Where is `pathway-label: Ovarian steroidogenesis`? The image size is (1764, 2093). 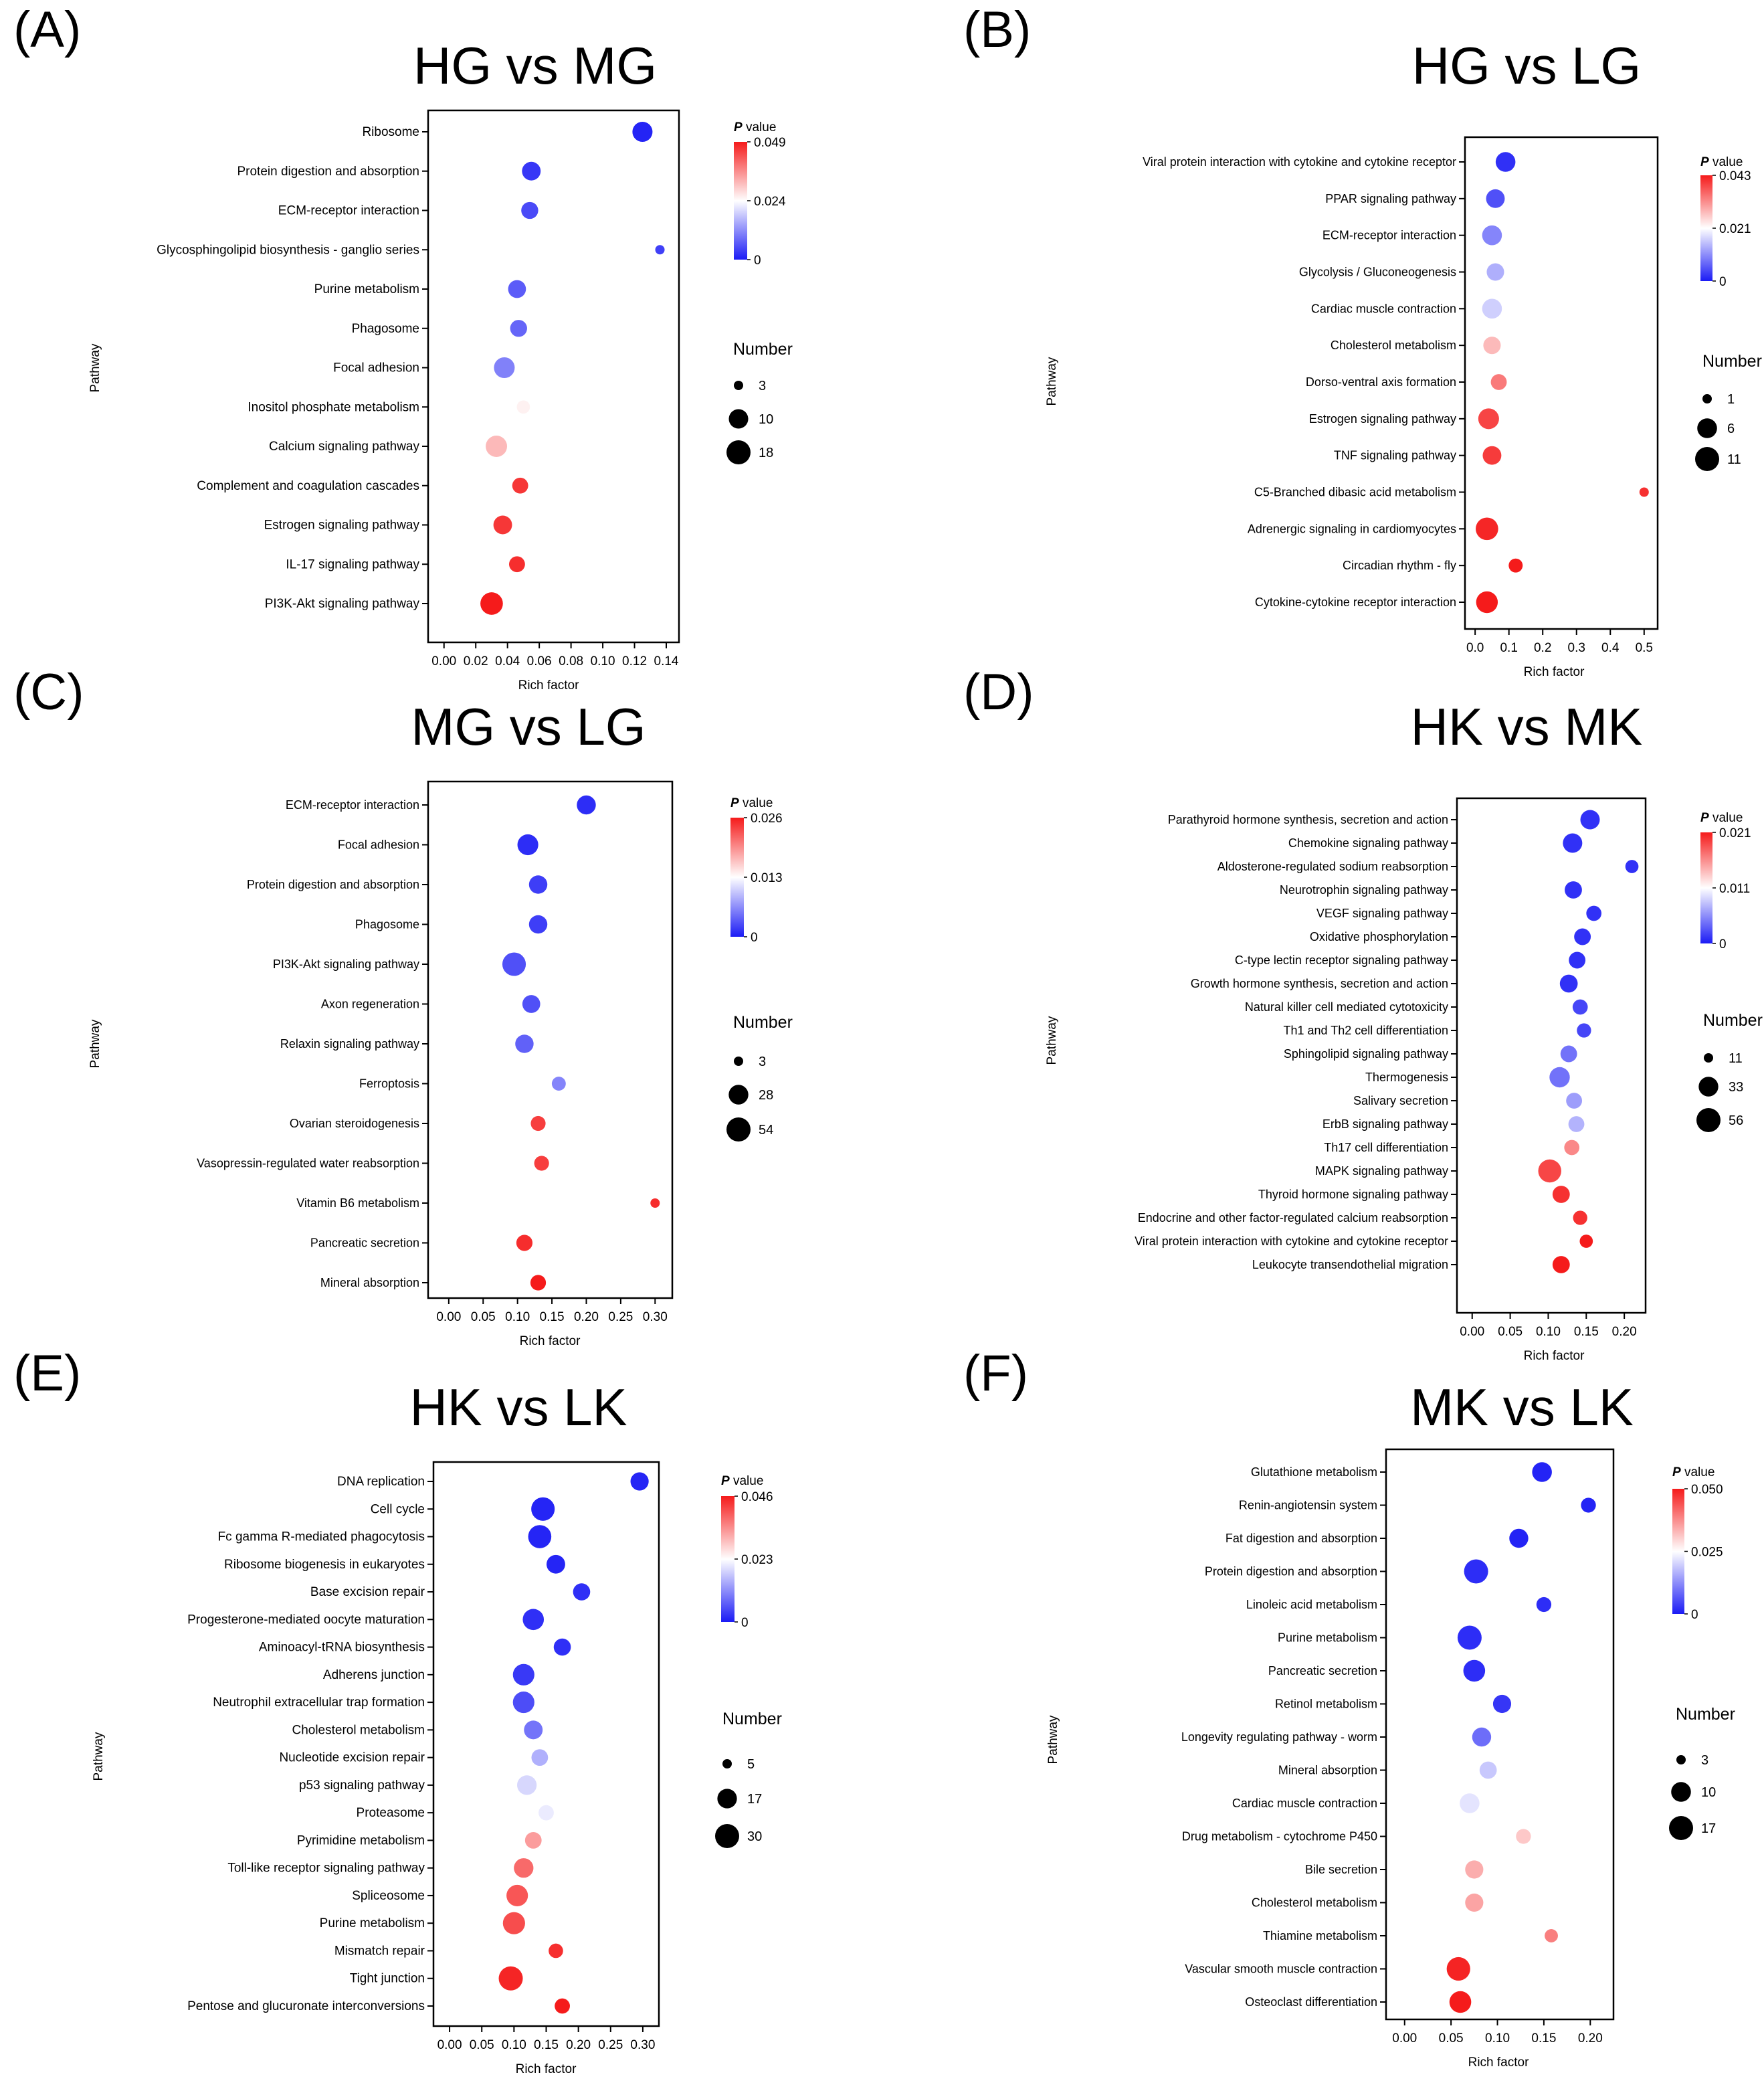
pathway-label: Ovarian steroidogenesis is located at coordinates (354, 1123).